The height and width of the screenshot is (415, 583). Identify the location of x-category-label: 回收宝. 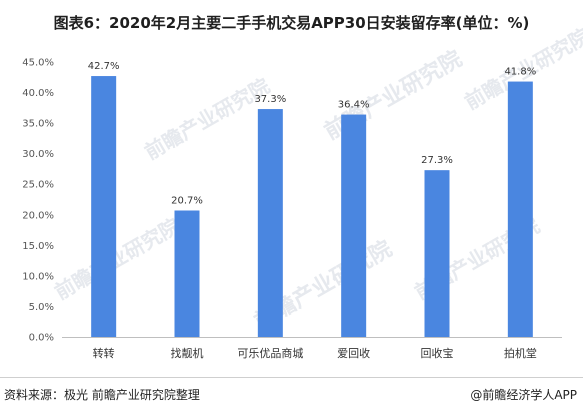
(437, 353).